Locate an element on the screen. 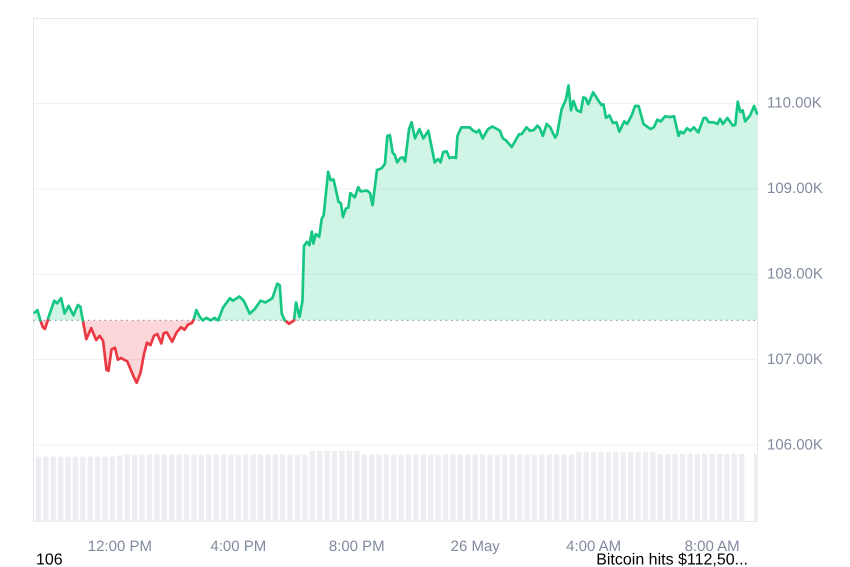  y-tick-label: 109.00K is located at coordinates (795, 188).